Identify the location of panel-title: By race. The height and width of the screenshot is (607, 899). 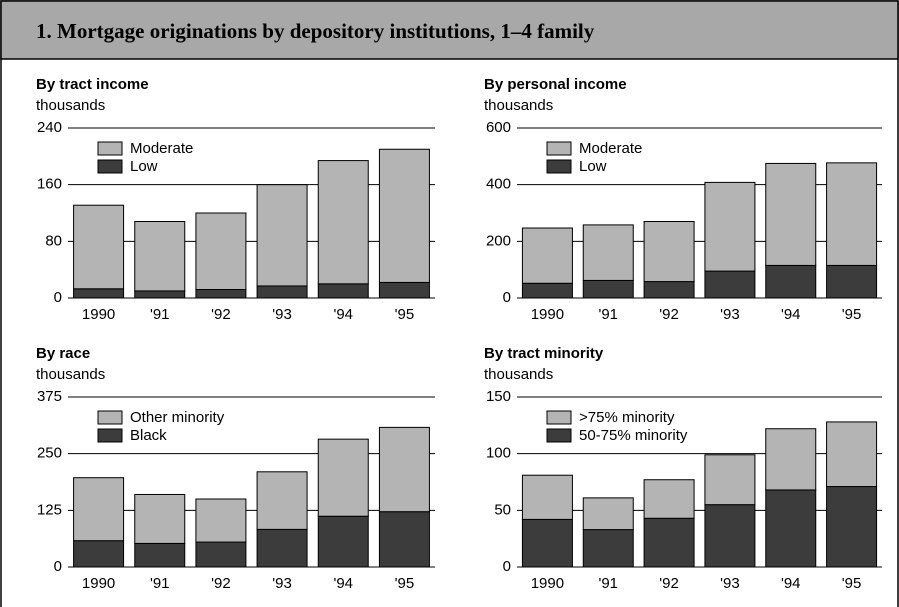
(63, 353).